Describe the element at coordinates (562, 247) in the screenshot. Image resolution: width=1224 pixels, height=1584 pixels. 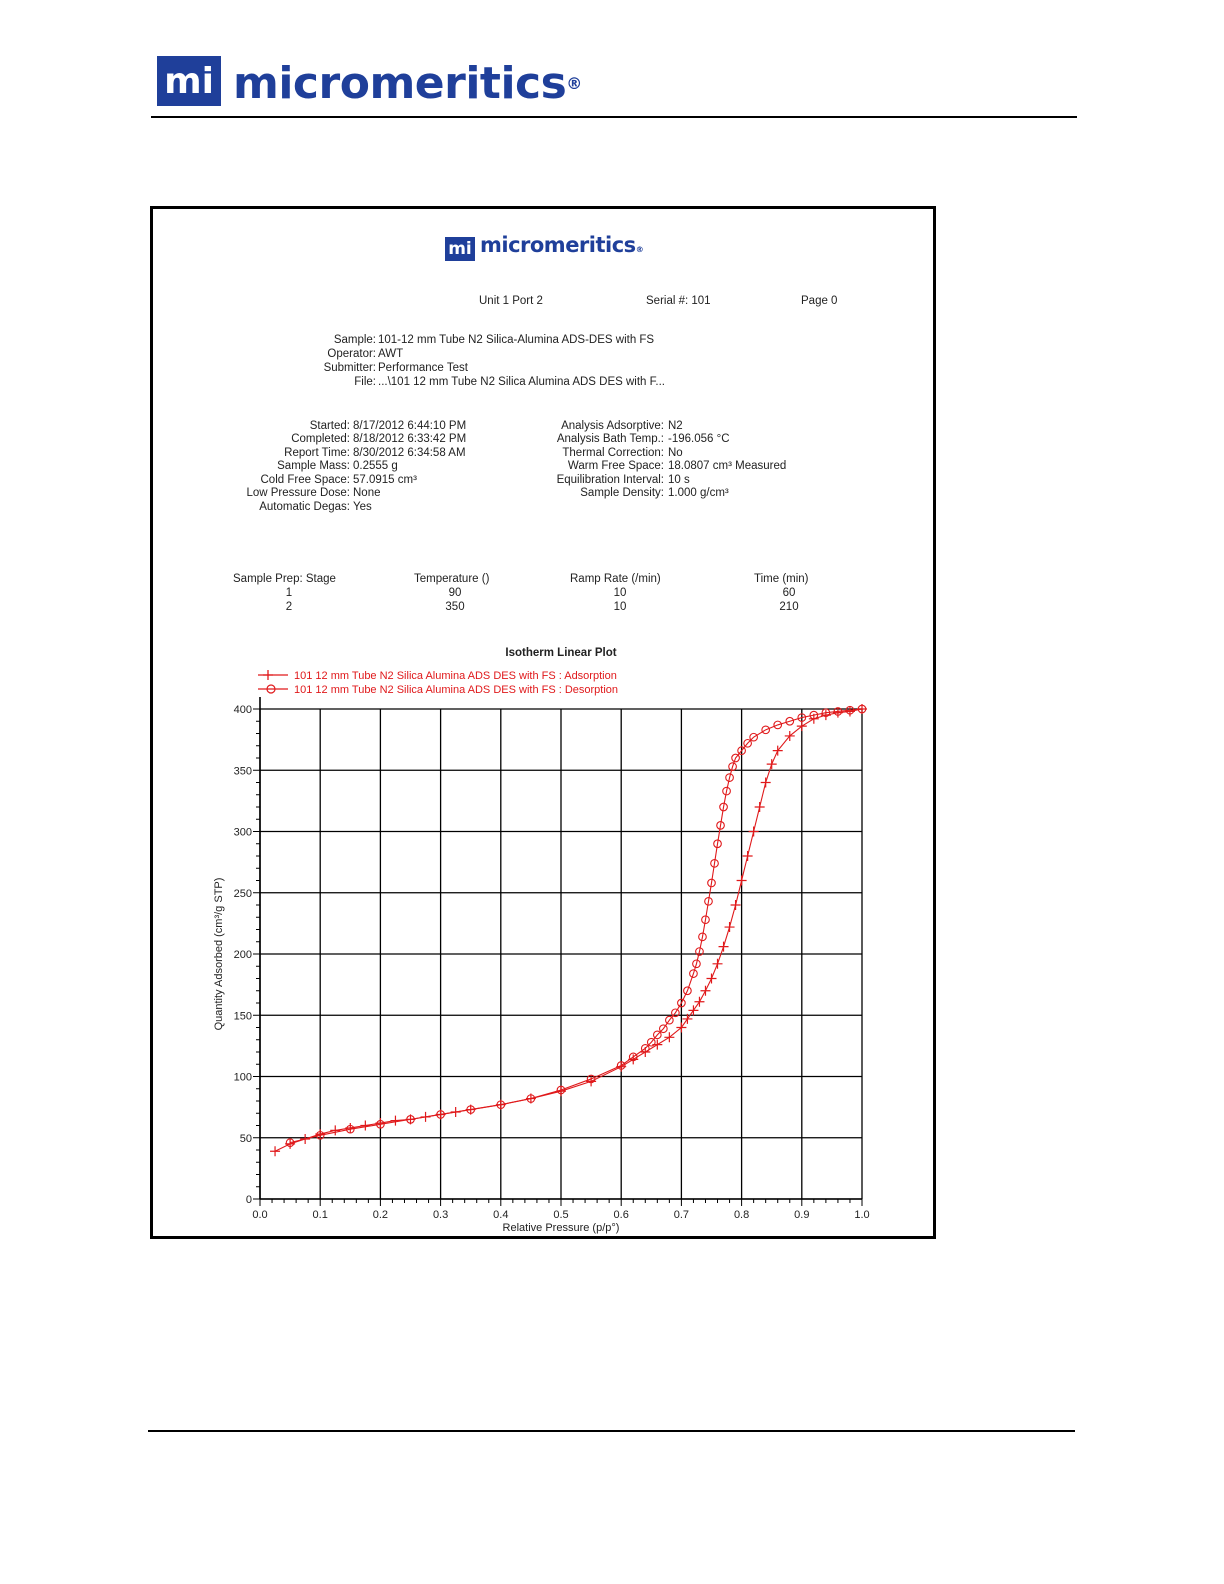
I see `report-logo-wordmark: micromeritics®` at that location.